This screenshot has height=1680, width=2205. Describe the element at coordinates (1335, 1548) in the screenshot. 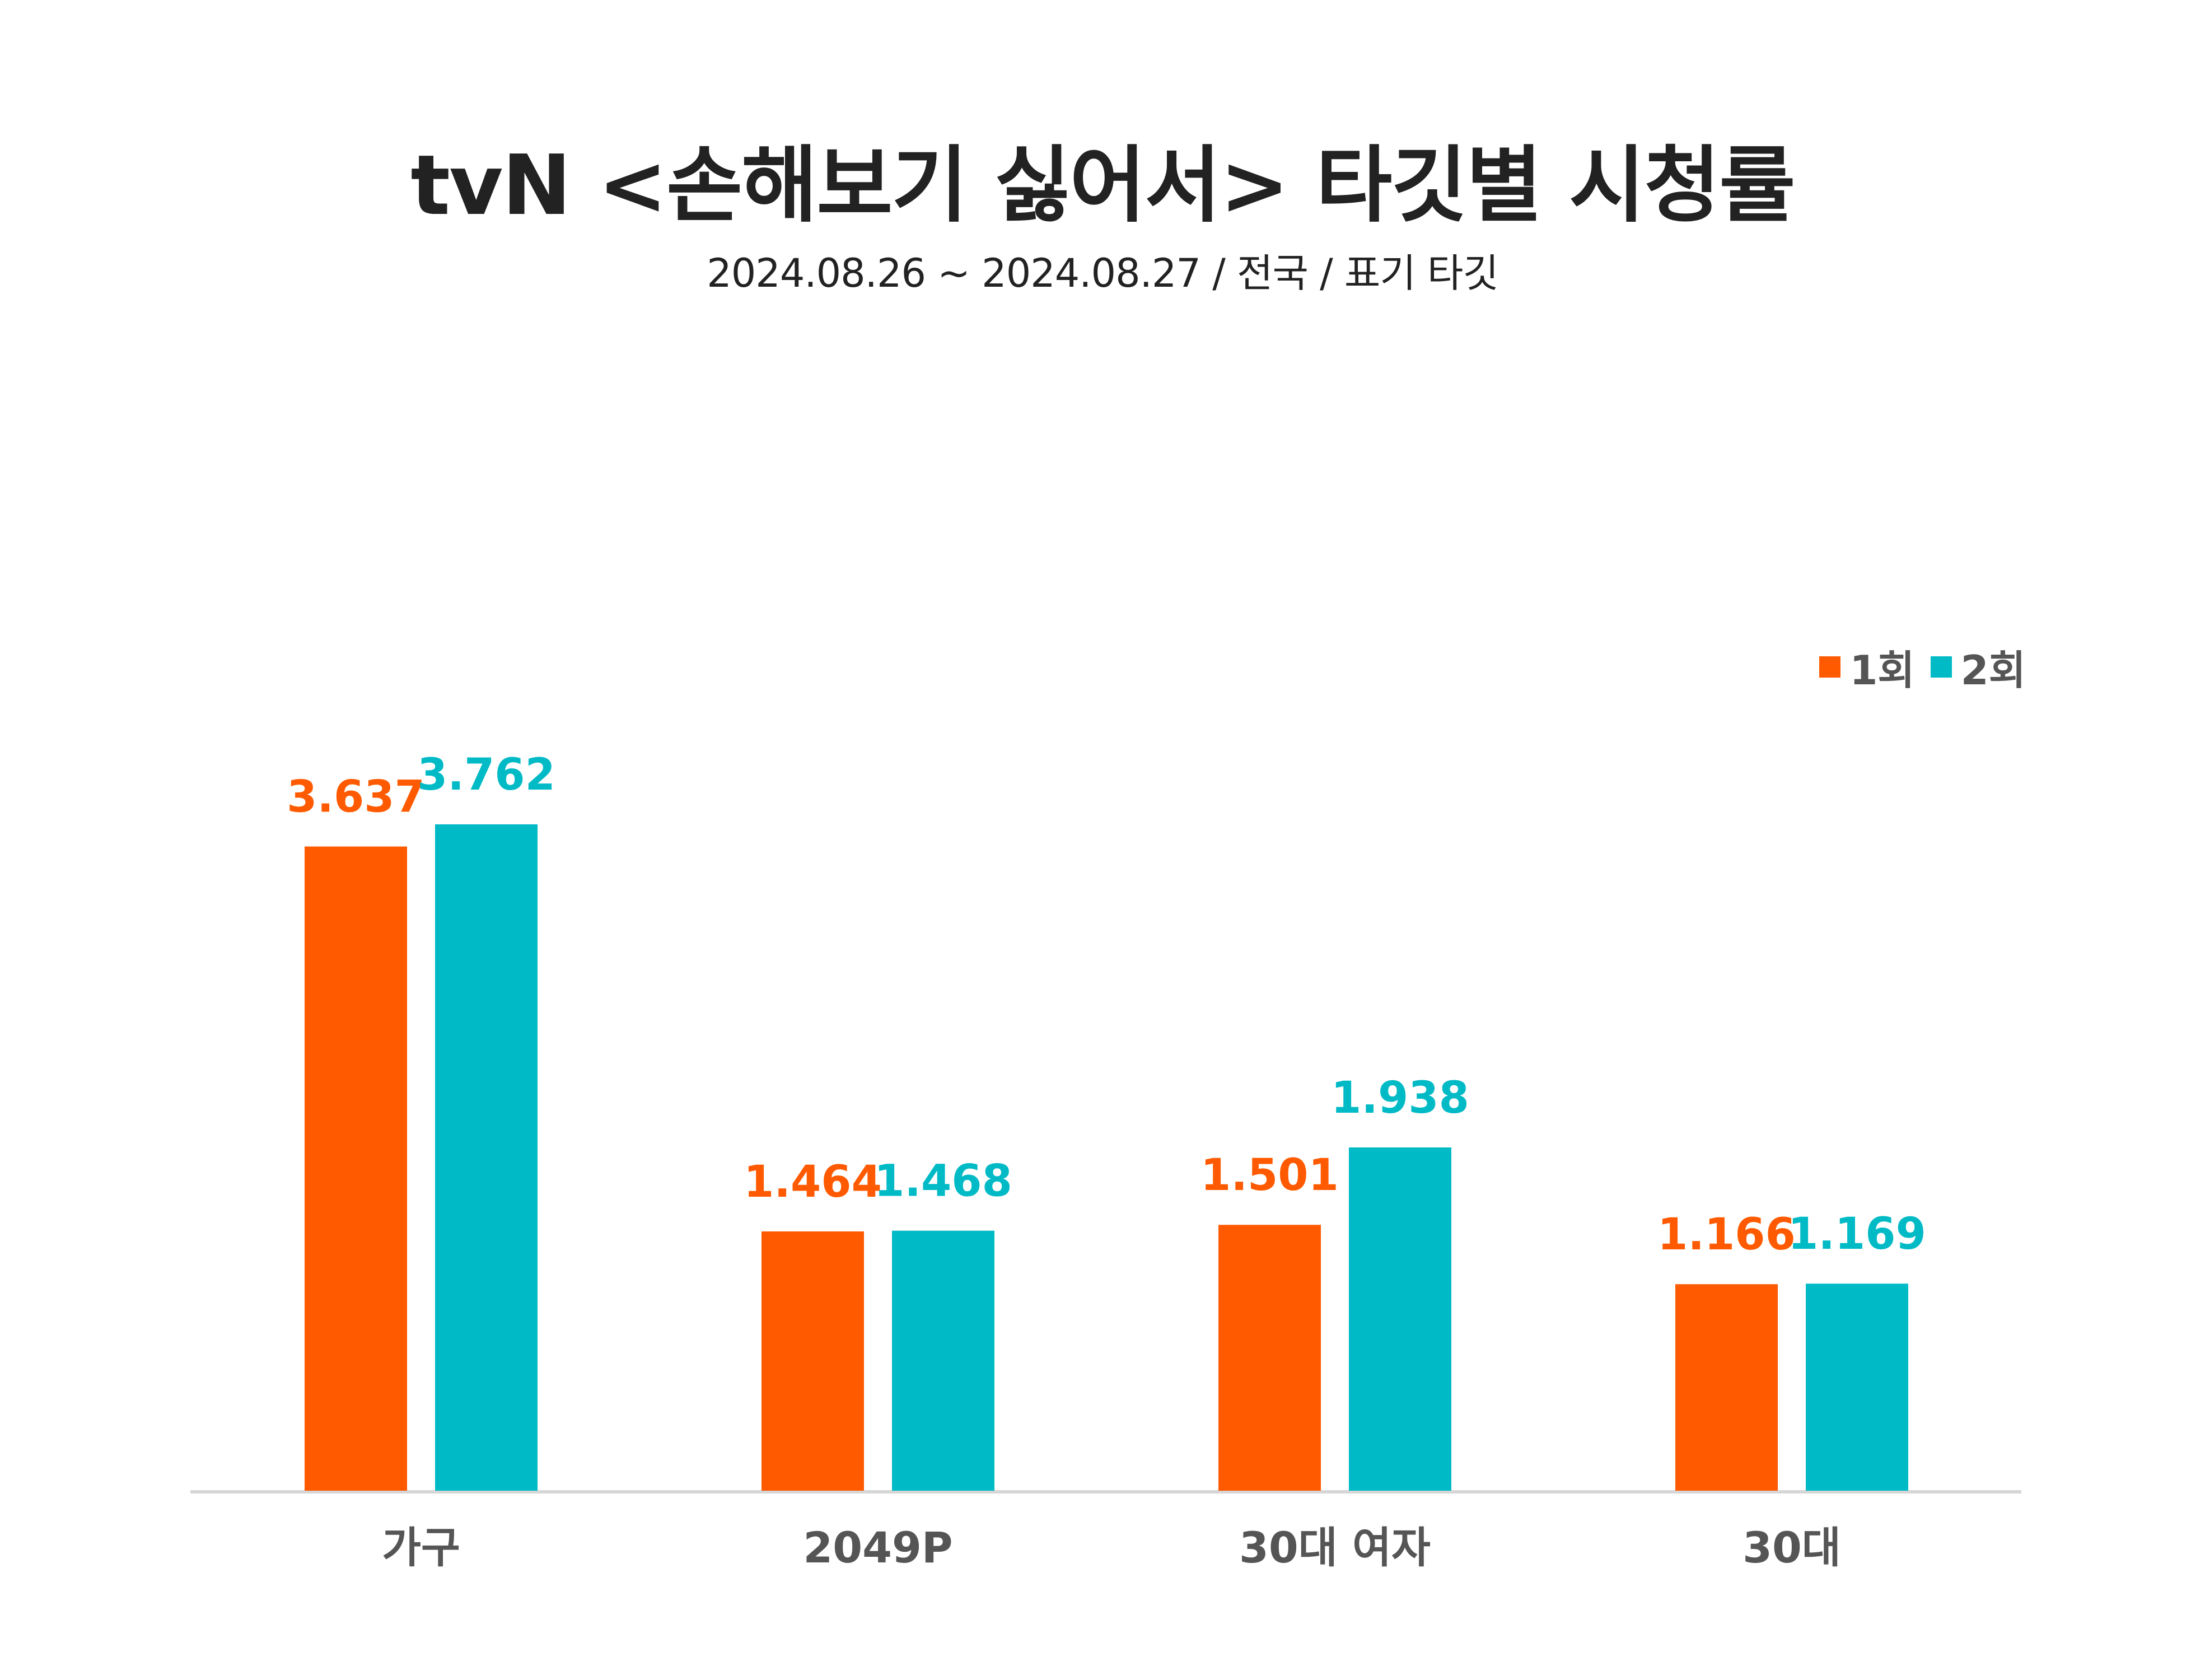

I see `x-tick-label-3: 30대 여자` at that location.